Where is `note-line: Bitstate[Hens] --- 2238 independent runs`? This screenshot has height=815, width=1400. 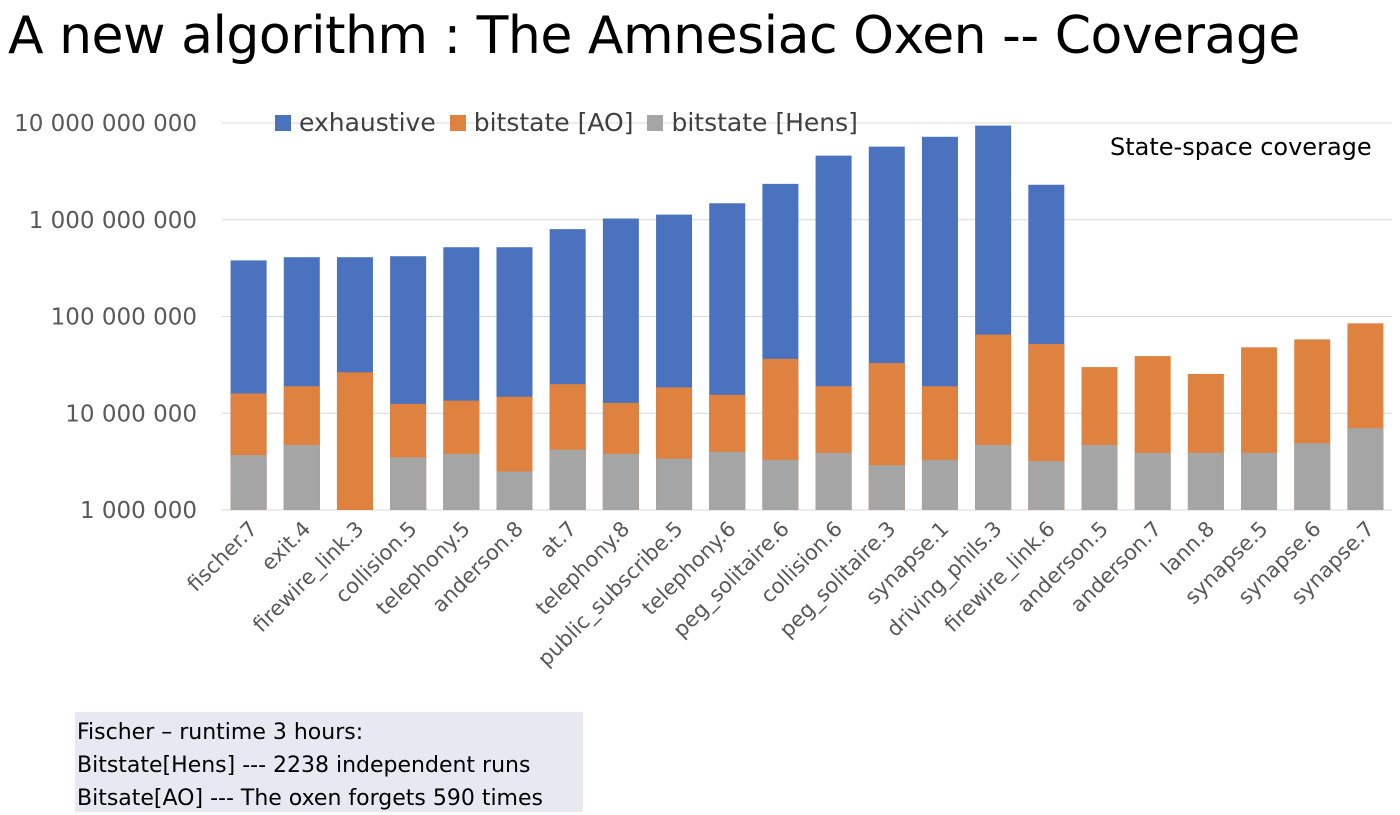
note-line: Bitstate[Hens] --- 2238 independent runs is located at coordinates (304, 765).